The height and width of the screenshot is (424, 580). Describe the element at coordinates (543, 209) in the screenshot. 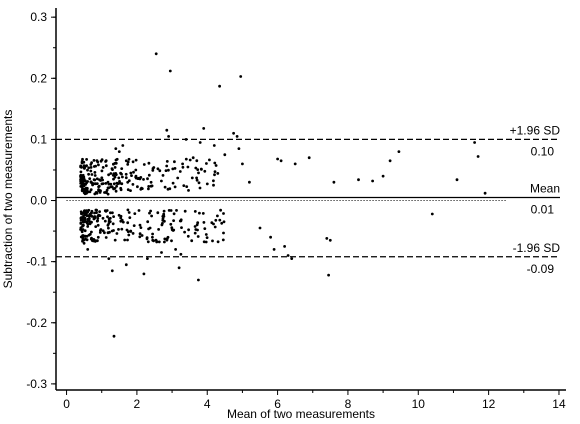

I see `ref-line-value: 0.01` at that location.